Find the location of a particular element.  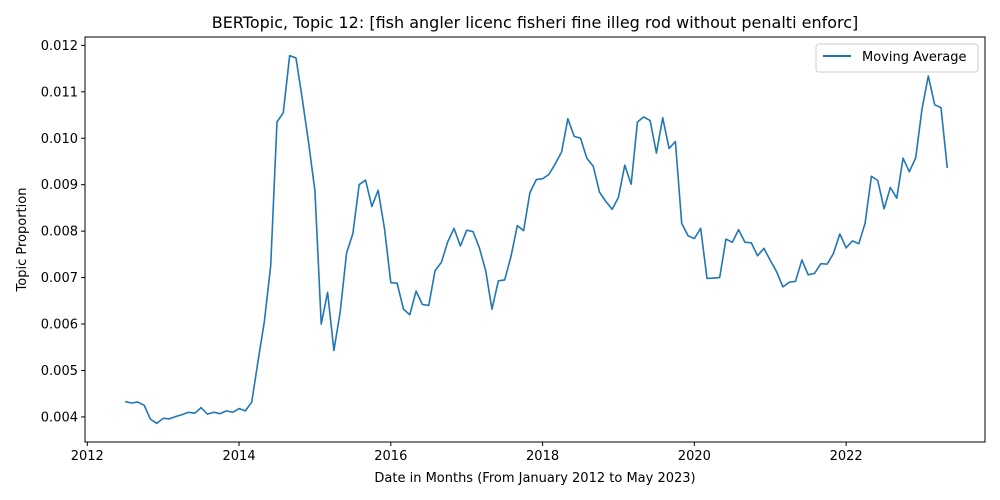

y-tick-label: 0.009 is located at coordinates (59, 185).